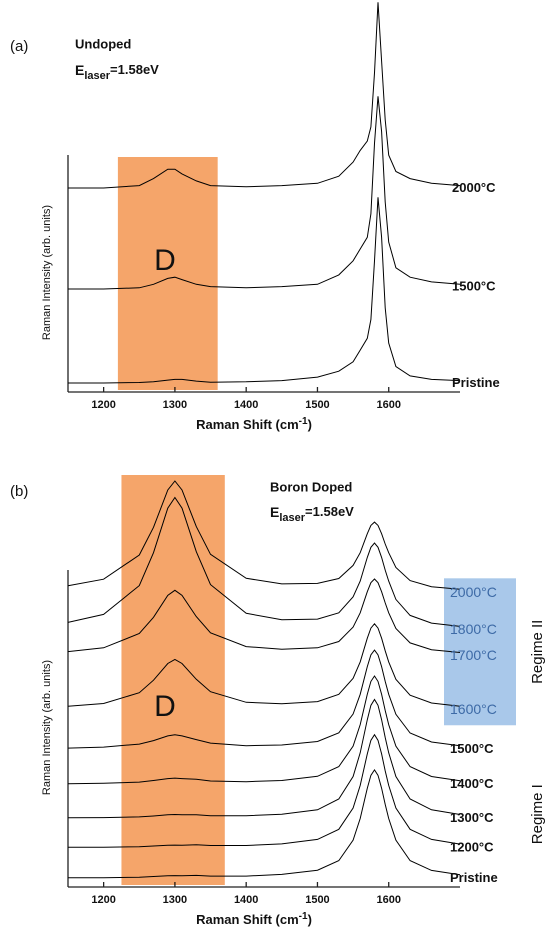 Image resolution: width=551 pixels, height=939 pixels. I want to click on chart-title: Undoped, so click(103, 43).